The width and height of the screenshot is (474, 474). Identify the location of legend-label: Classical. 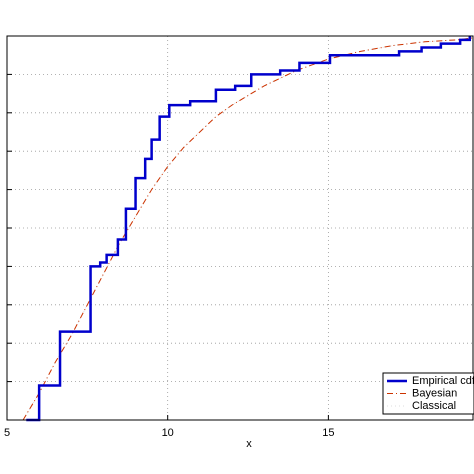
(434, 406).